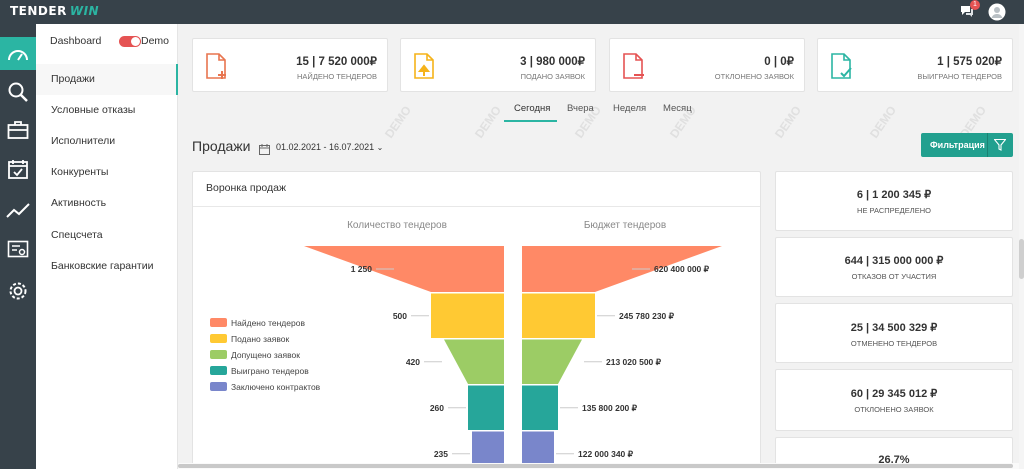 This screenshot has height=469, width=1024. I want to click on date-range-picker: 01.02.2021 - 16.07.2021 ⌄, so click(329, 147).